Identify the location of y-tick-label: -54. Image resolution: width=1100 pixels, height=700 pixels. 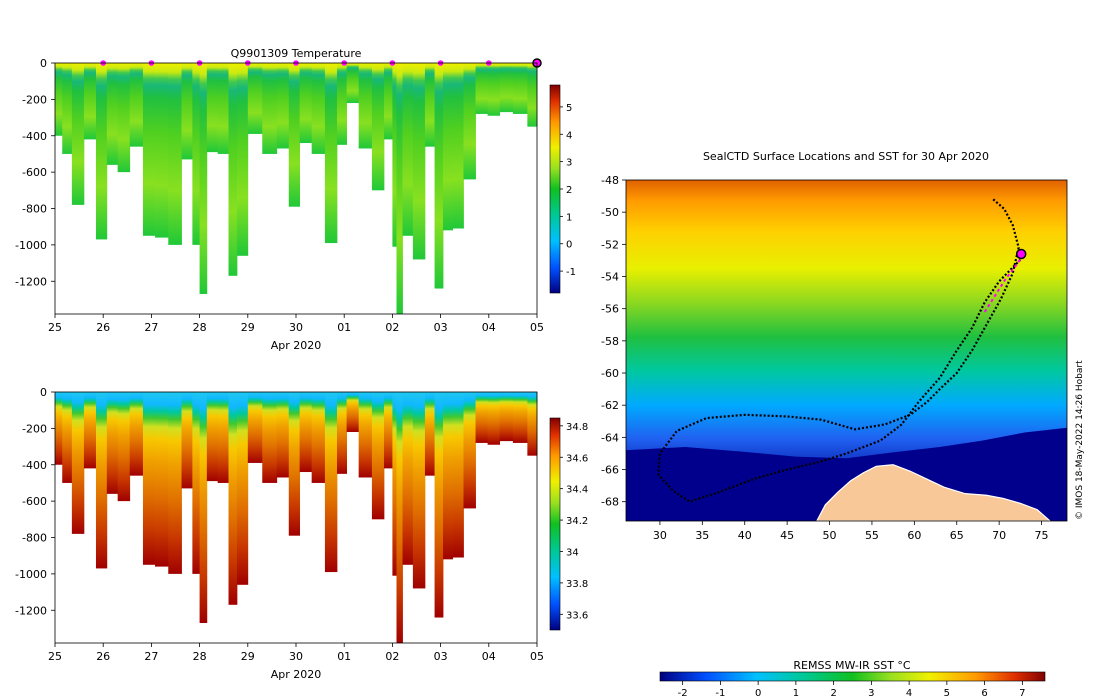
(610, 277).